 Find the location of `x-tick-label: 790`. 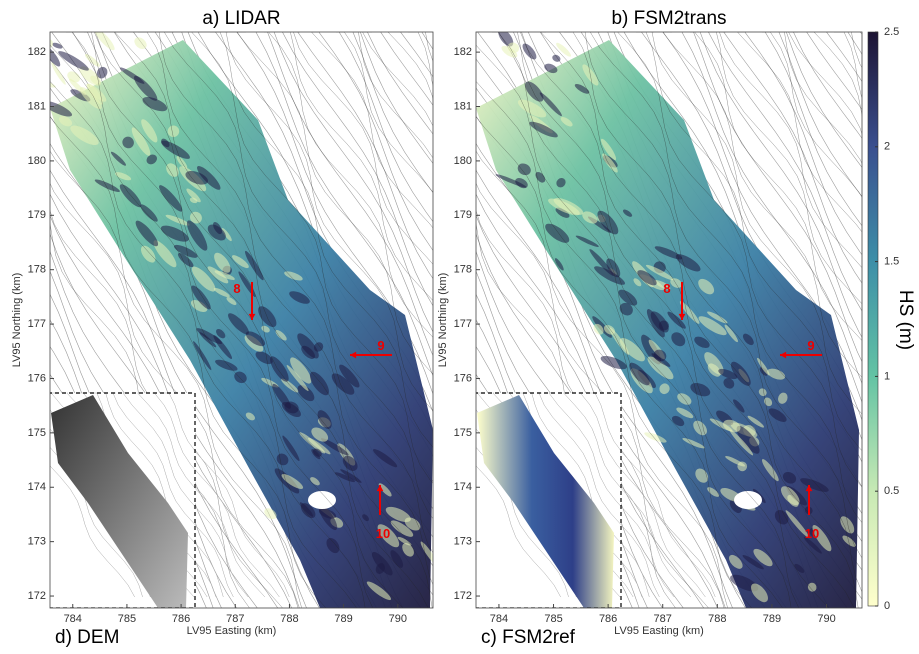

x-tick-label: 790 is located at coordinates (826, 619).